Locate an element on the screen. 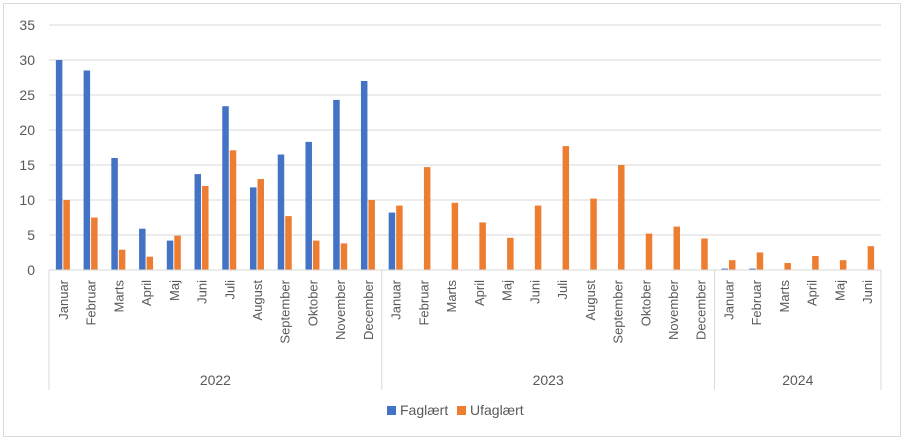 This screenshot has height=443, width=906. y-tick-label: 15 is located at coordinates (27, 165).